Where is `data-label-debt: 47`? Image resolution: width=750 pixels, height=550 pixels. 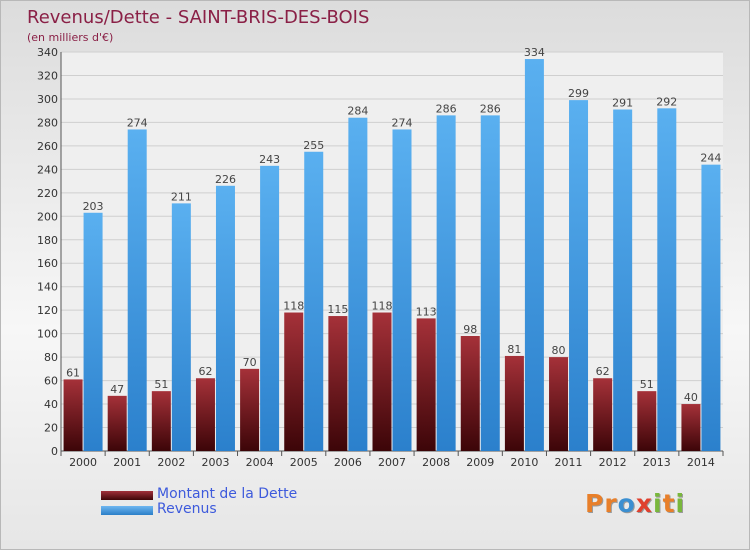 data-label-debt: 47 is located at coordinates (117, 389).